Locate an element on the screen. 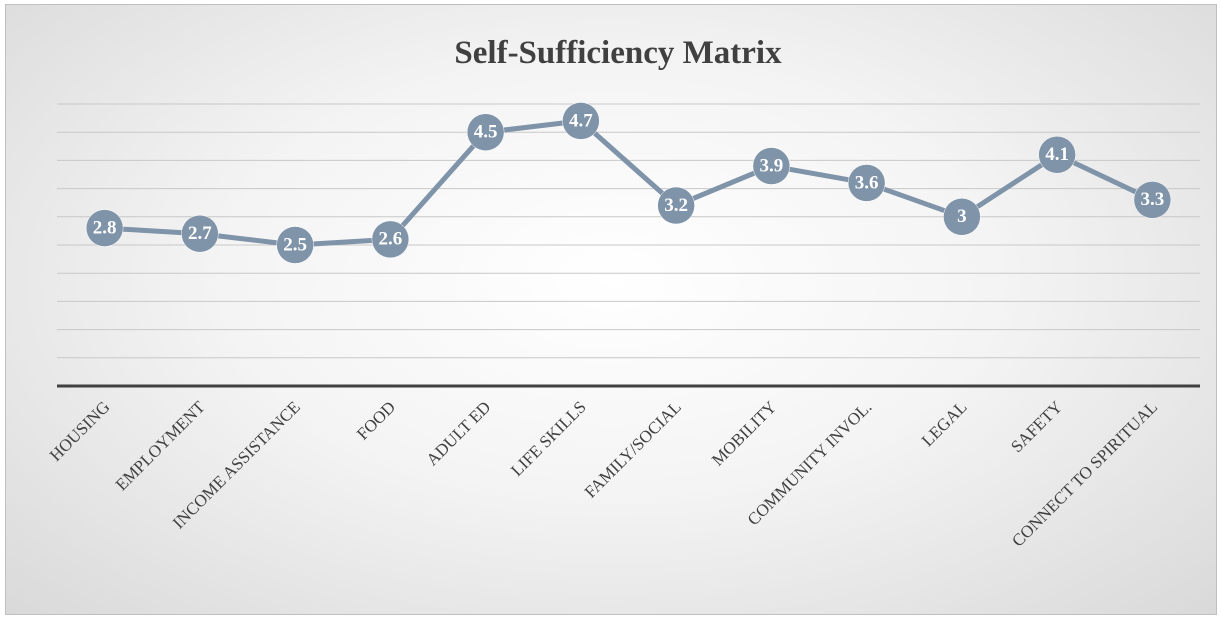  x-tick-label: MOBILITY is located at coordinates (744, 433).